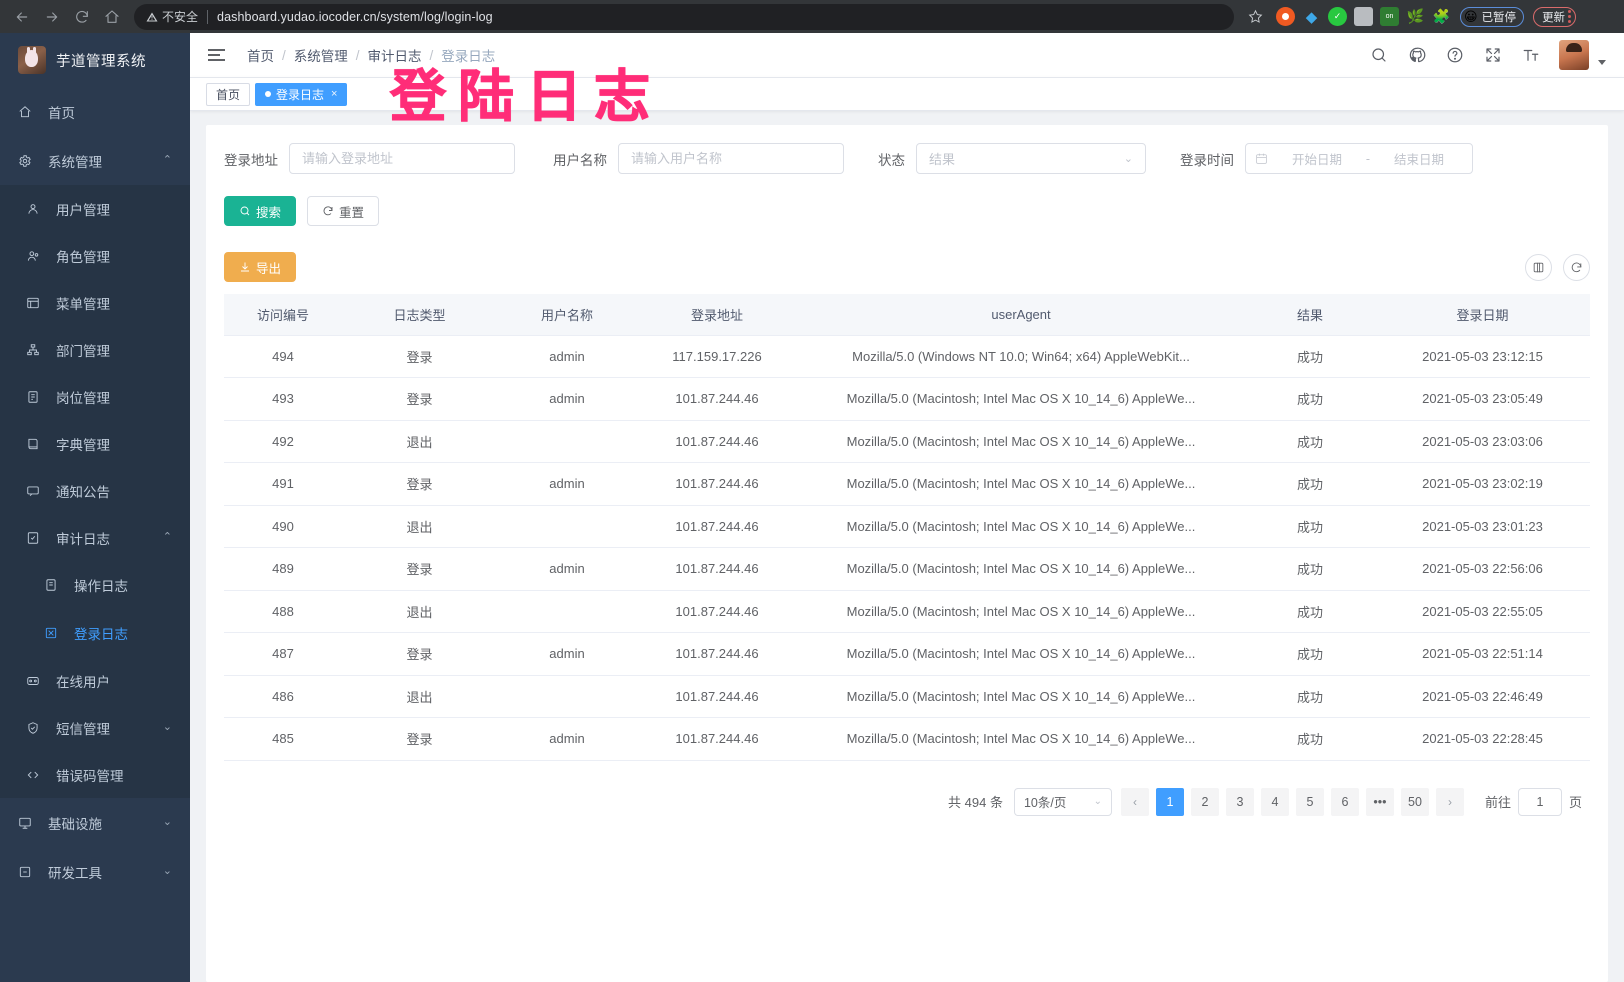 This screenshot has width=1624, height=982. Describe the element at coordinates (1539, 801) in the screenshot. I see `jump-input` at that location.